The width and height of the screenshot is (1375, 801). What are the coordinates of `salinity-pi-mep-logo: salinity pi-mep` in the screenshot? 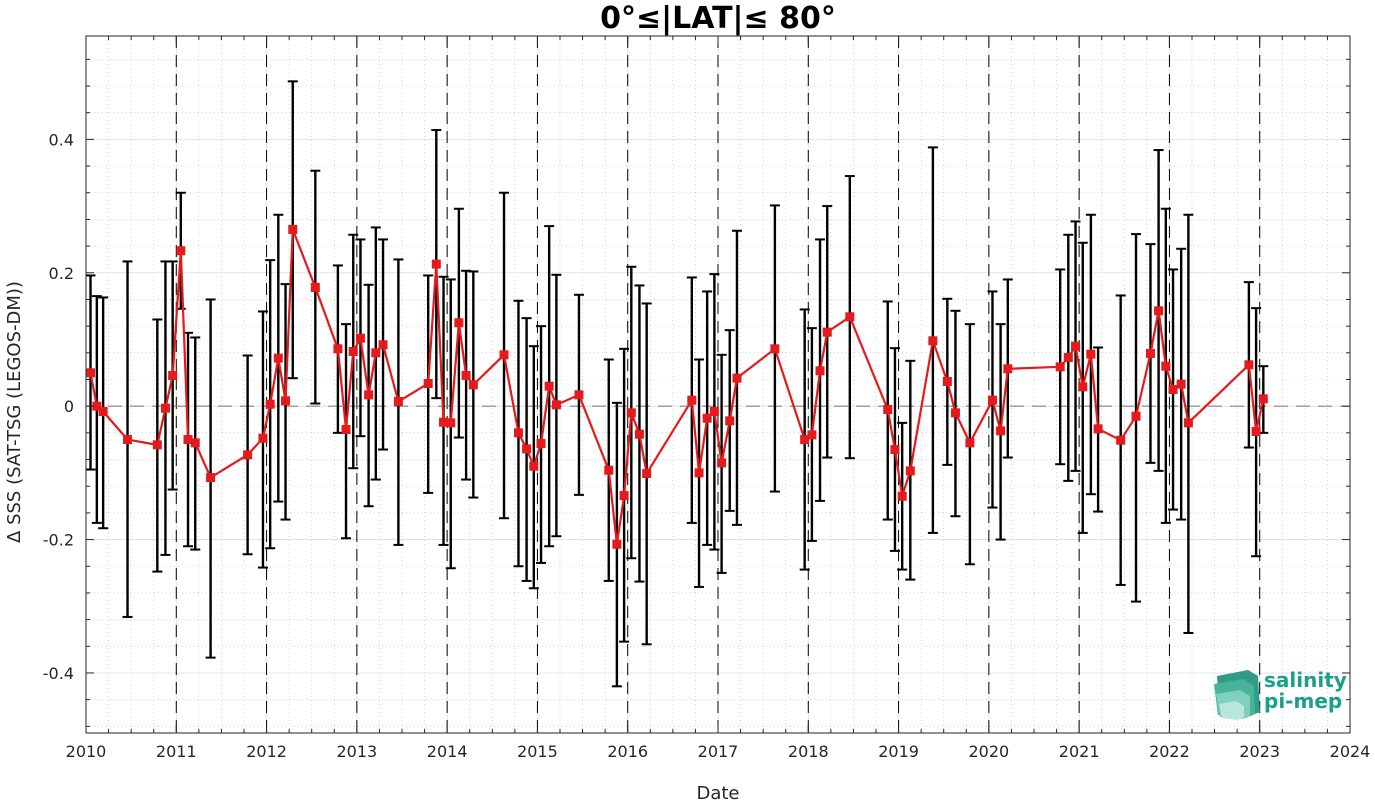 It's located at (1280, 694).